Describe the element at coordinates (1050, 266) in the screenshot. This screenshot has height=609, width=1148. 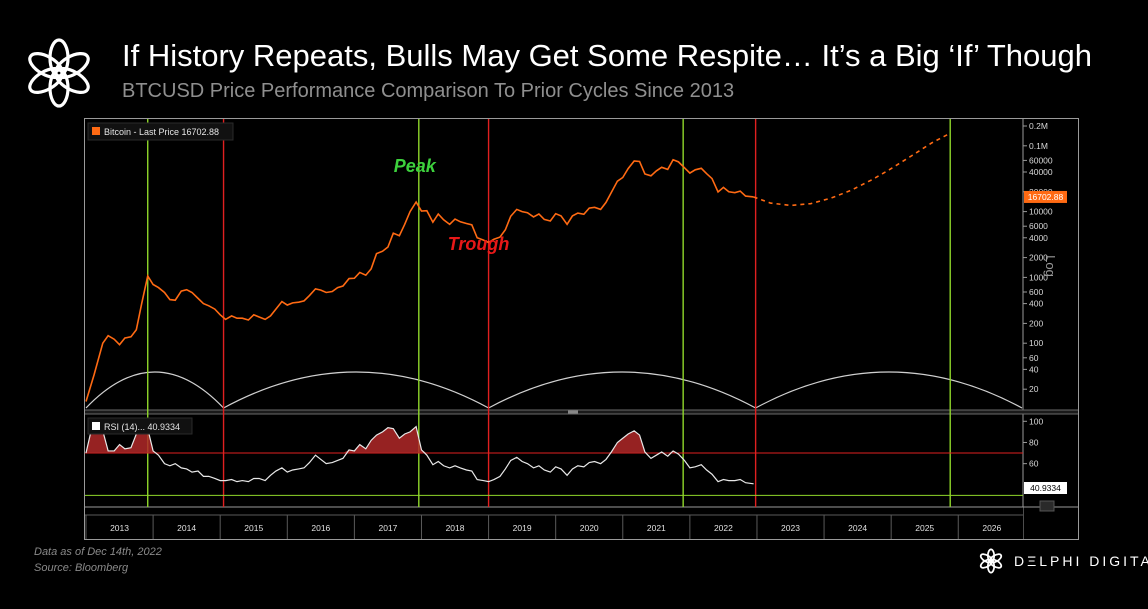
I see `log-axis-label: Log` at that location.